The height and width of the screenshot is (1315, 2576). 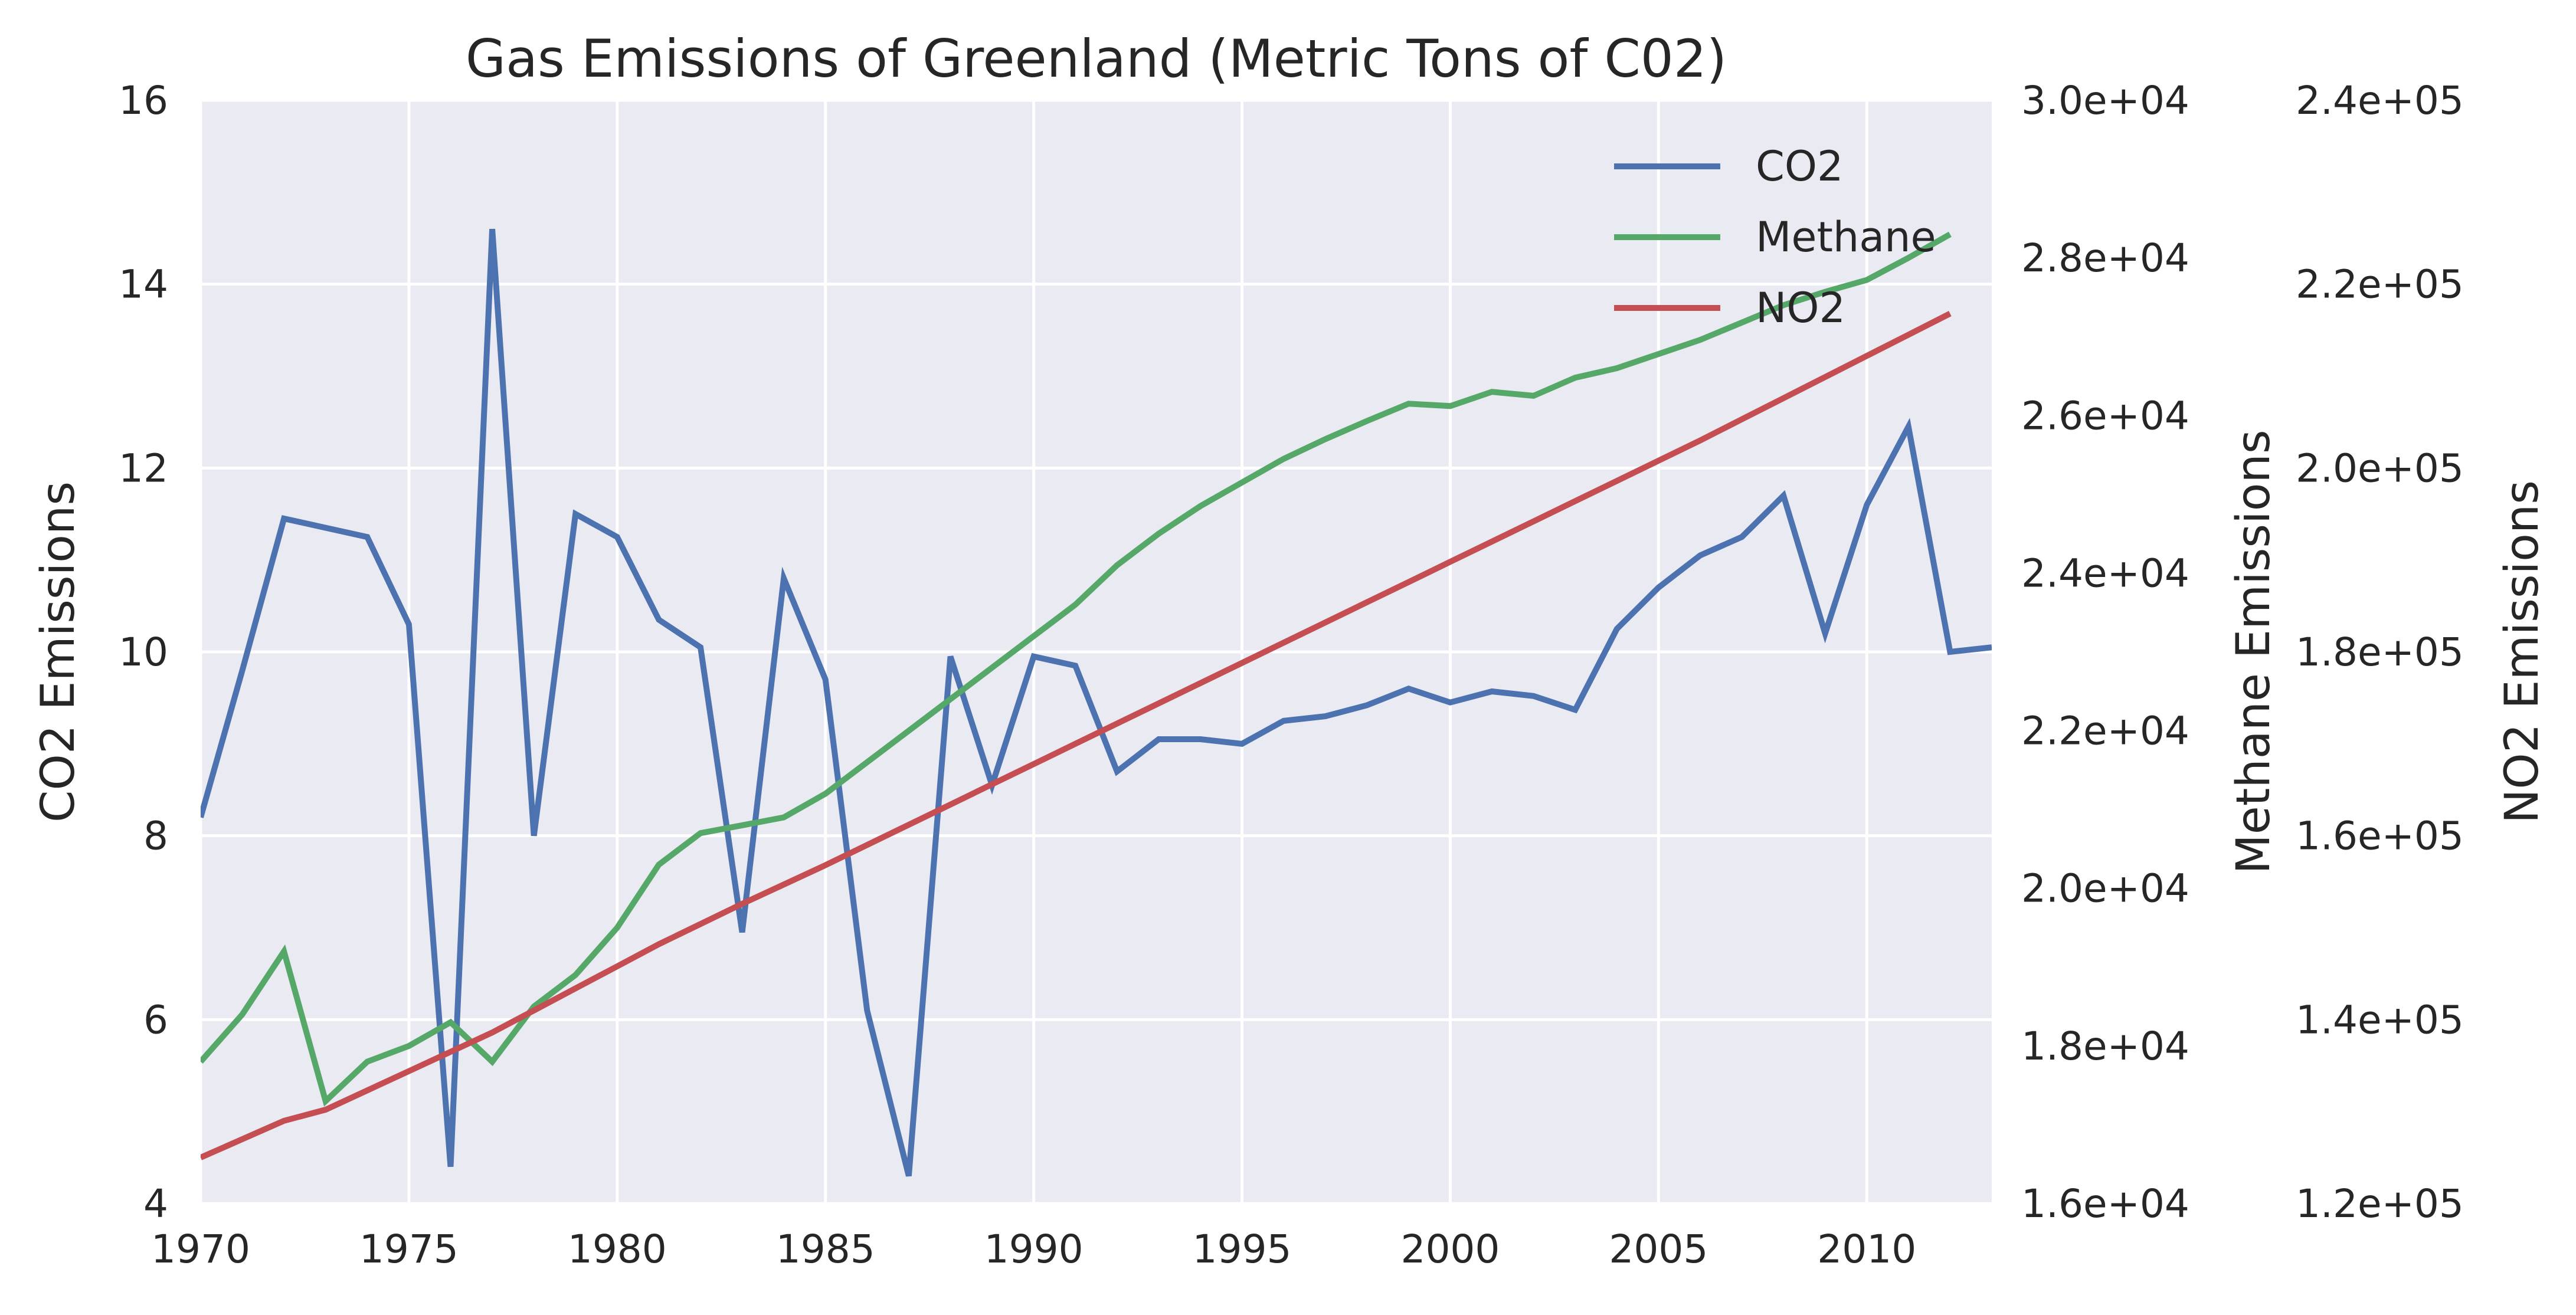 What do you see at coordinates (1034, 1249) in the screenshot?
I see `x-tick-label: 1990` at bounding box center [1034, 1249].